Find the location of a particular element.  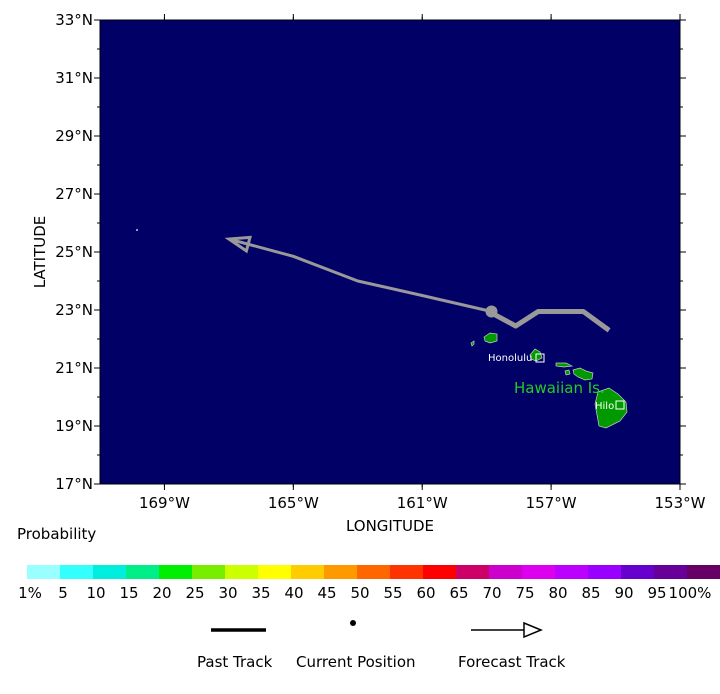

island-big-island is located at coordinates (611, 408).